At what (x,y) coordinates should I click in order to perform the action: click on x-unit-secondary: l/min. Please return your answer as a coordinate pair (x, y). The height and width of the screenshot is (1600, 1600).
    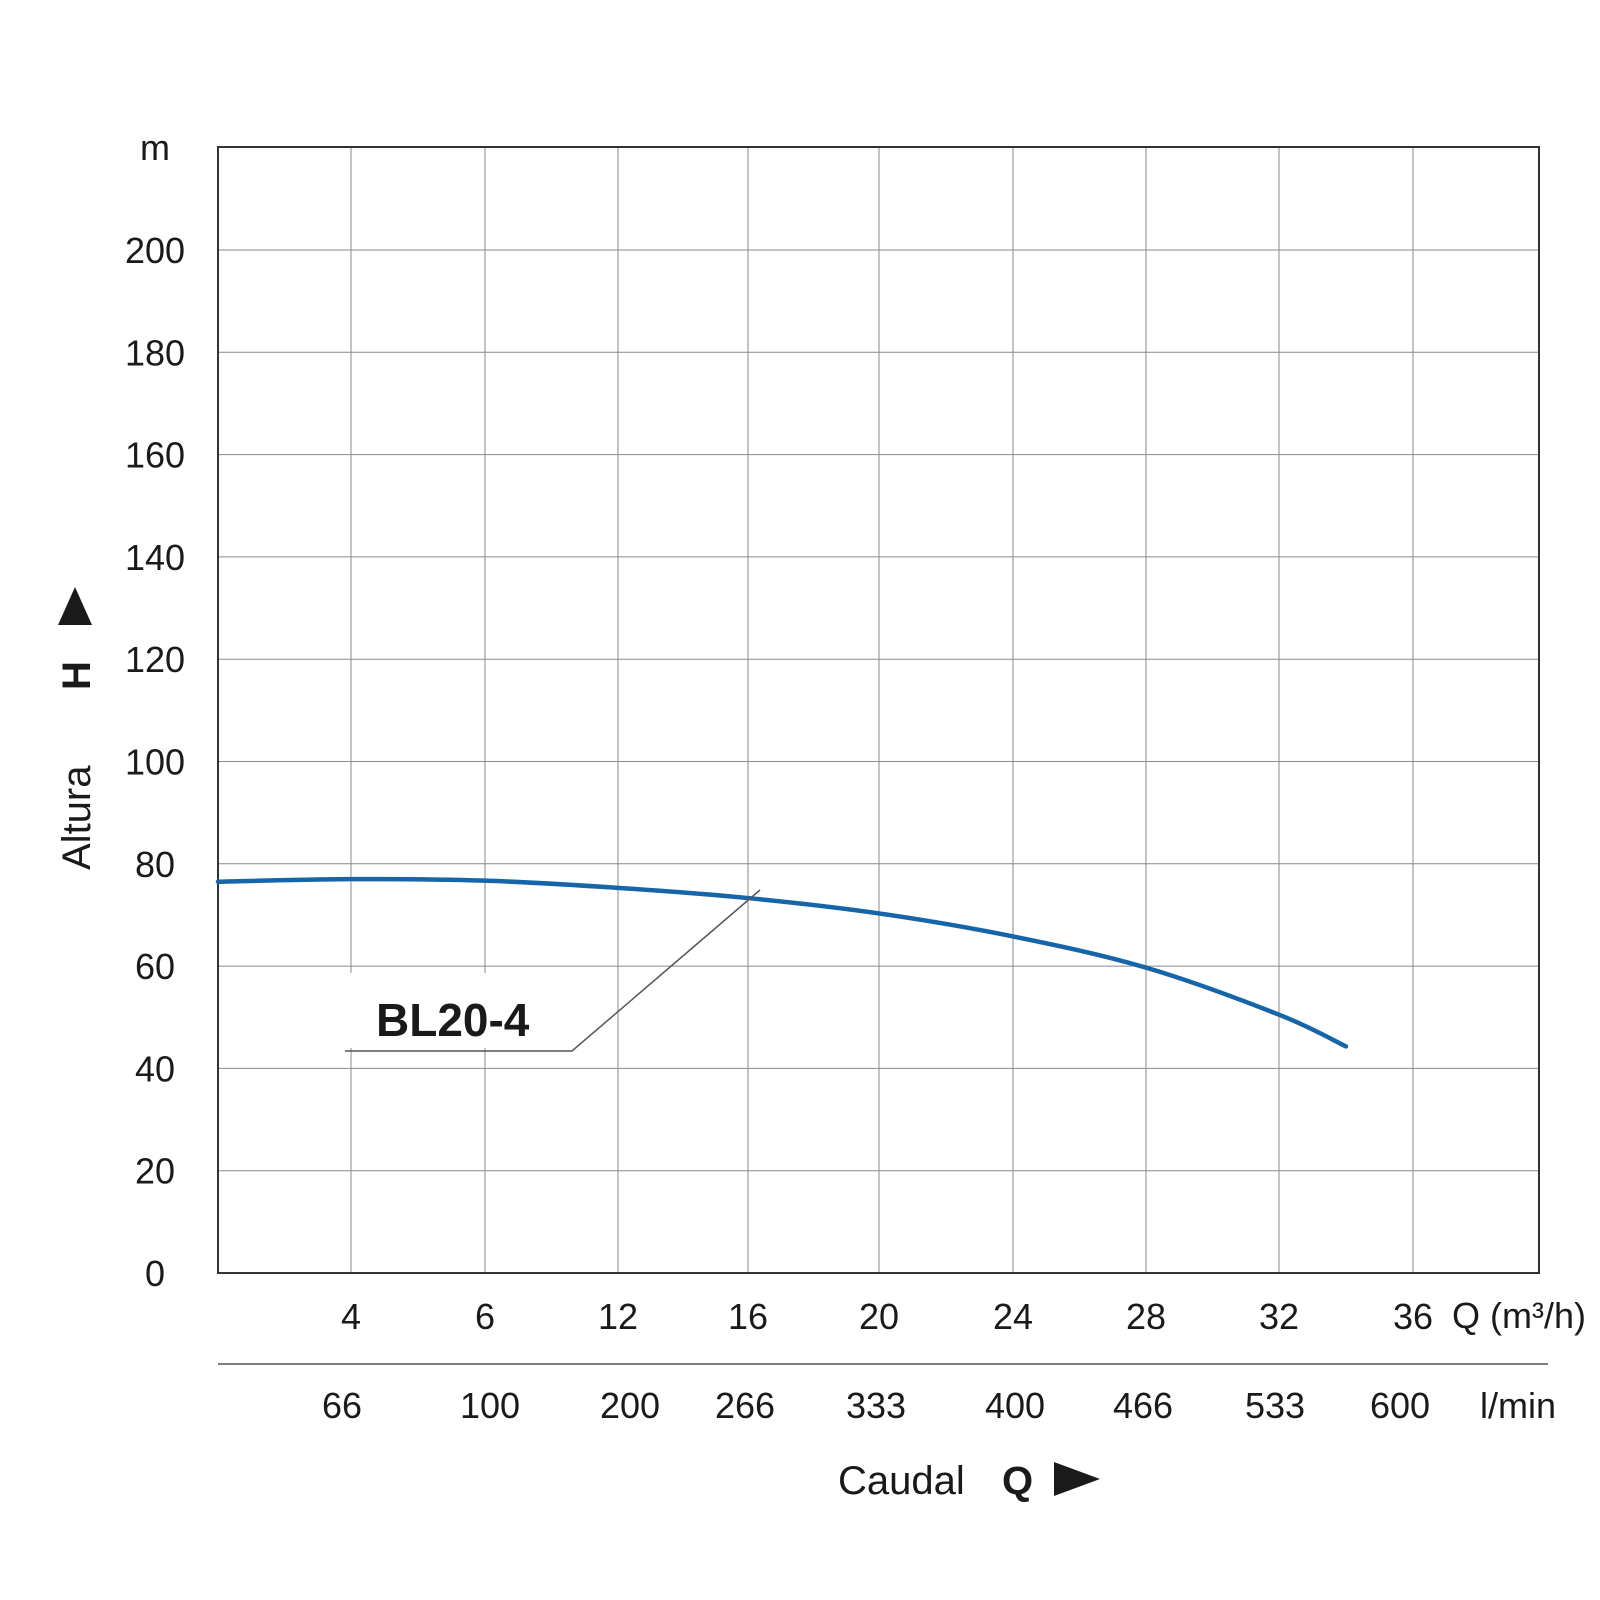
    Looking at the image, I should click on (1518, 1405).